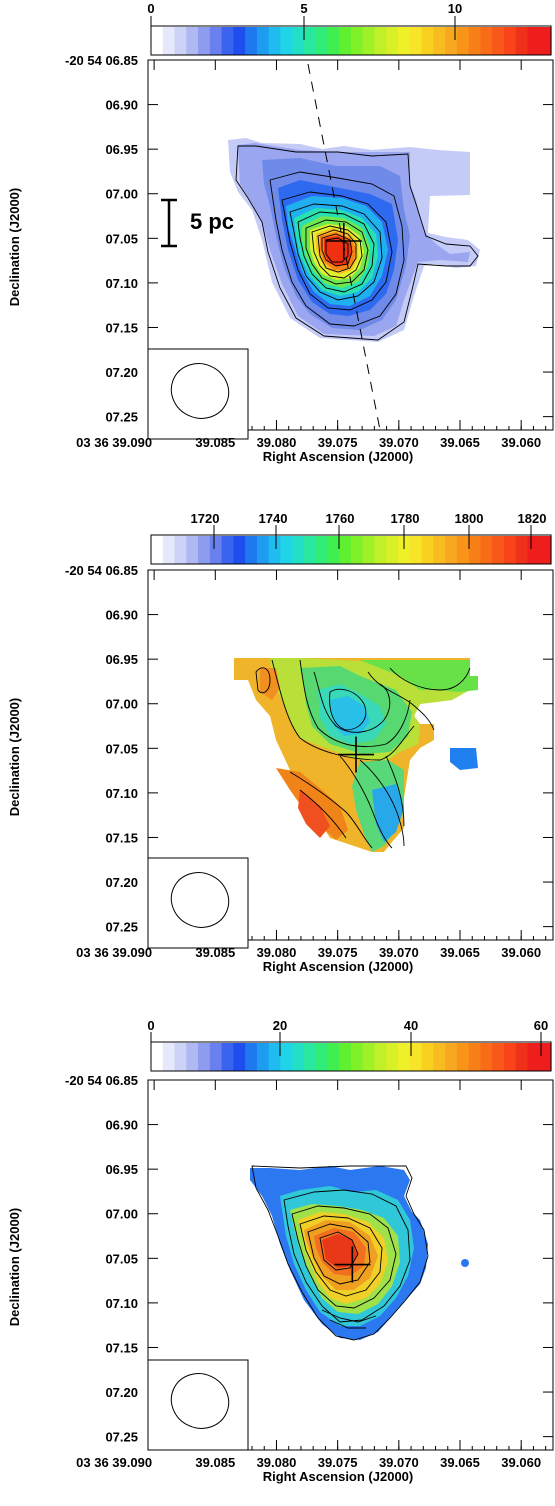 Image resolution: width=555 pixels, height=1506 pixels. Describe the element at coordinates (205, 518) in the screenshot. I see `colorbar-tick-label: 1720` at that location.